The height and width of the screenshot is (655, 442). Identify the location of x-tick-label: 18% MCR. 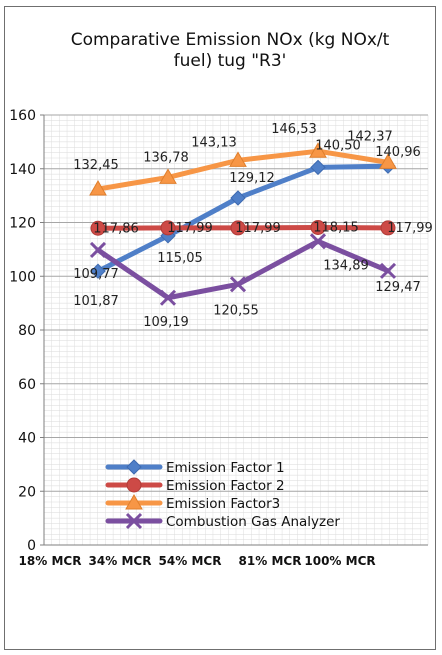
(50, 561).